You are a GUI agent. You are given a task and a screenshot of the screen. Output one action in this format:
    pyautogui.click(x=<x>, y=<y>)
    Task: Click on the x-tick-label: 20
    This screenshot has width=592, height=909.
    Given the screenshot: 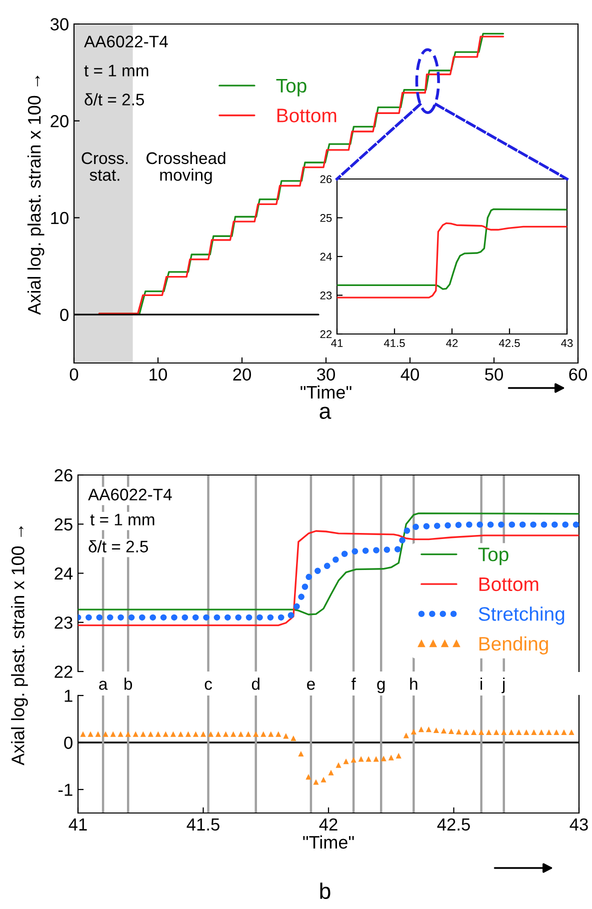 What is the action you would take?
    pyautogui.click(x=242, y=374)
    